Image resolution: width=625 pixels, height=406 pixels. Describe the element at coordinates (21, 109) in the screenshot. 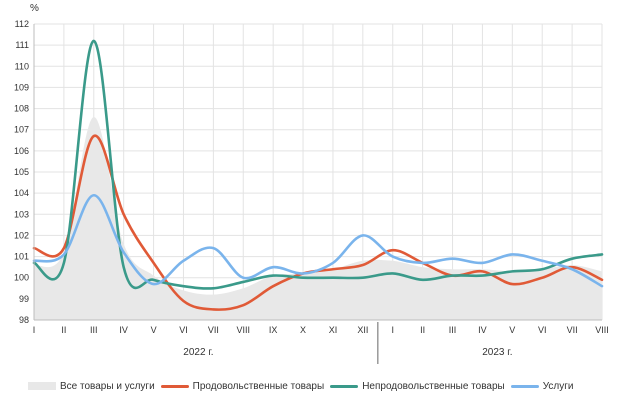

I see `y-tick-label: 108` at that location.